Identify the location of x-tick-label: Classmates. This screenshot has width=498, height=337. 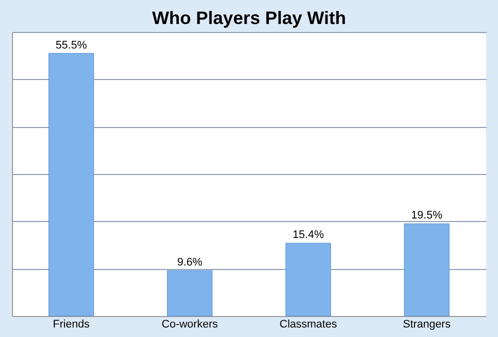
(309, 324).